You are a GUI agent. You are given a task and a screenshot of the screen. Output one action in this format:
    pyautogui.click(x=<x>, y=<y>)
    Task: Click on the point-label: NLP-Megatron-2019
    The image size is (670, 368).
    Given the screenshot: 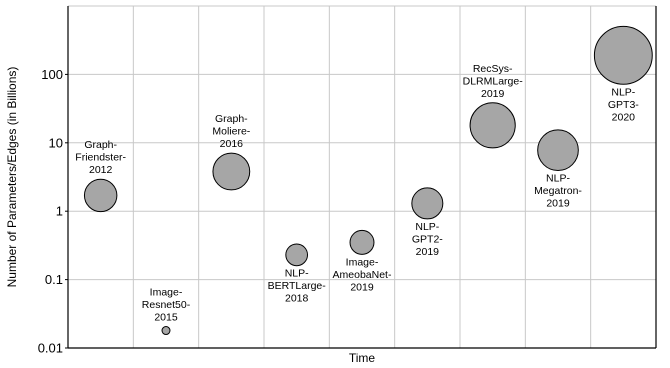 What is the action you would take?
    pyautogui.click(x=558, y=191)
    